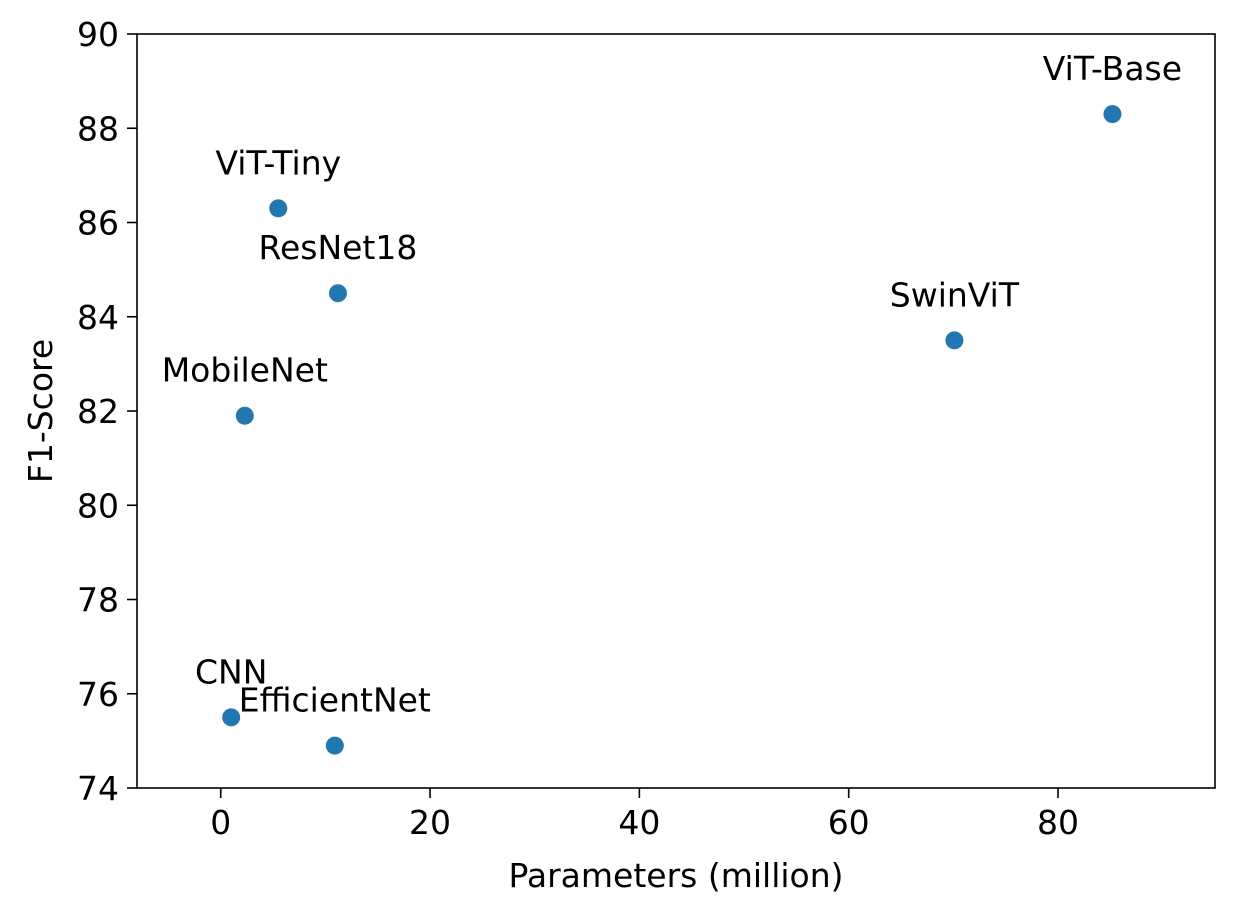 The width and height of the screenshot is (1236, 915). What do you see at coordinates (639, 822) in the screenshot?
I see `x-tick-label: 40` at bounding box center [639, 822].